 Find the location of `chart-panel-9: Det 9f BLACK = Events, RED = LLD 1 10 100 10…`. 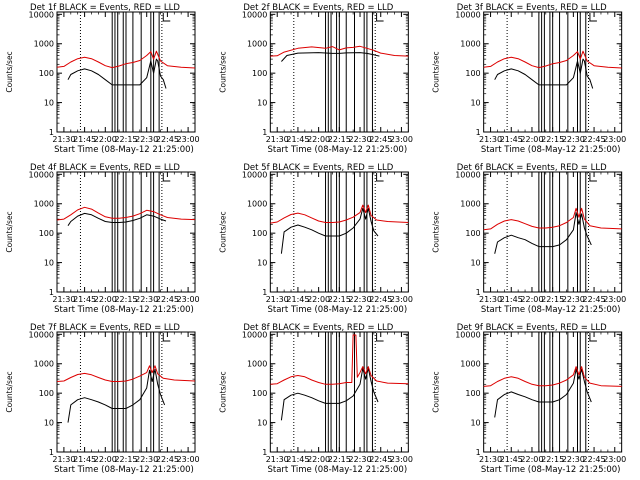

chart-panel-9: Det 9f BLACK = Events, RED = LLD 1 10 100 10… is located at coordinates (529, 399).